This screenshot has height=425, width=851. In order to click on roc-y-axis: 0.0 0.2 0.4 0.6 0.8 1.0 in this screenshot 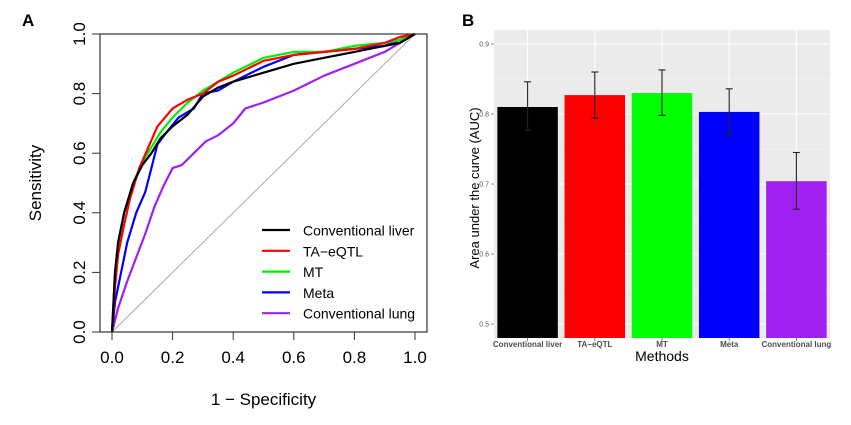, I will do `click(85, 183)`.